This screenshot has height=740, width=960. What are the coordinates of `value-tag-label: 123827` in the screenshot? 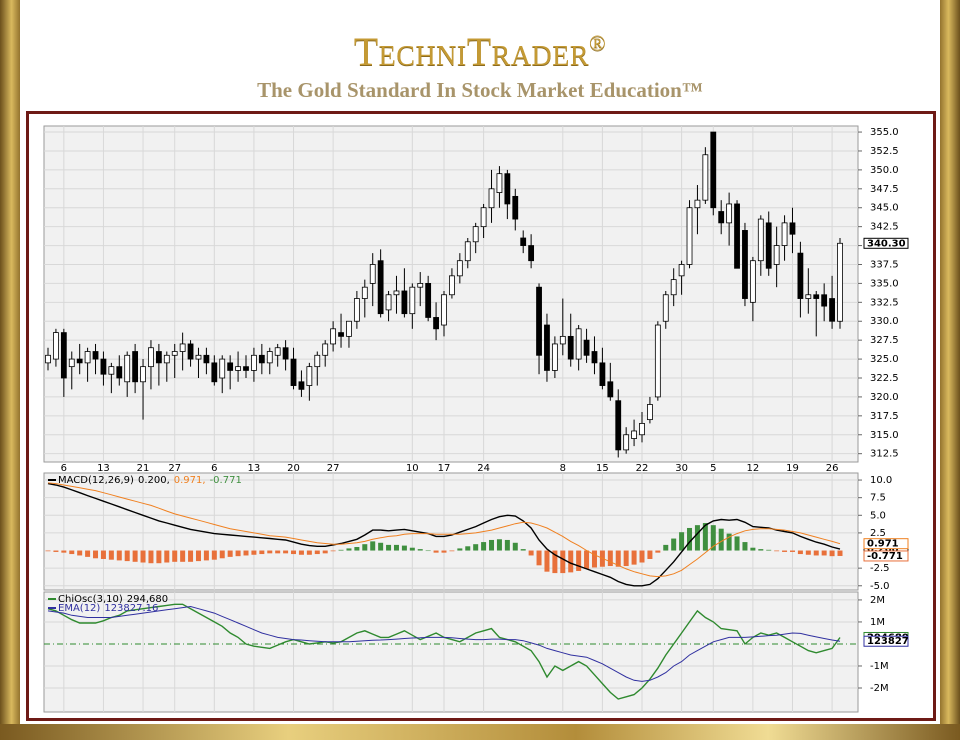 It's located at (888, 641).